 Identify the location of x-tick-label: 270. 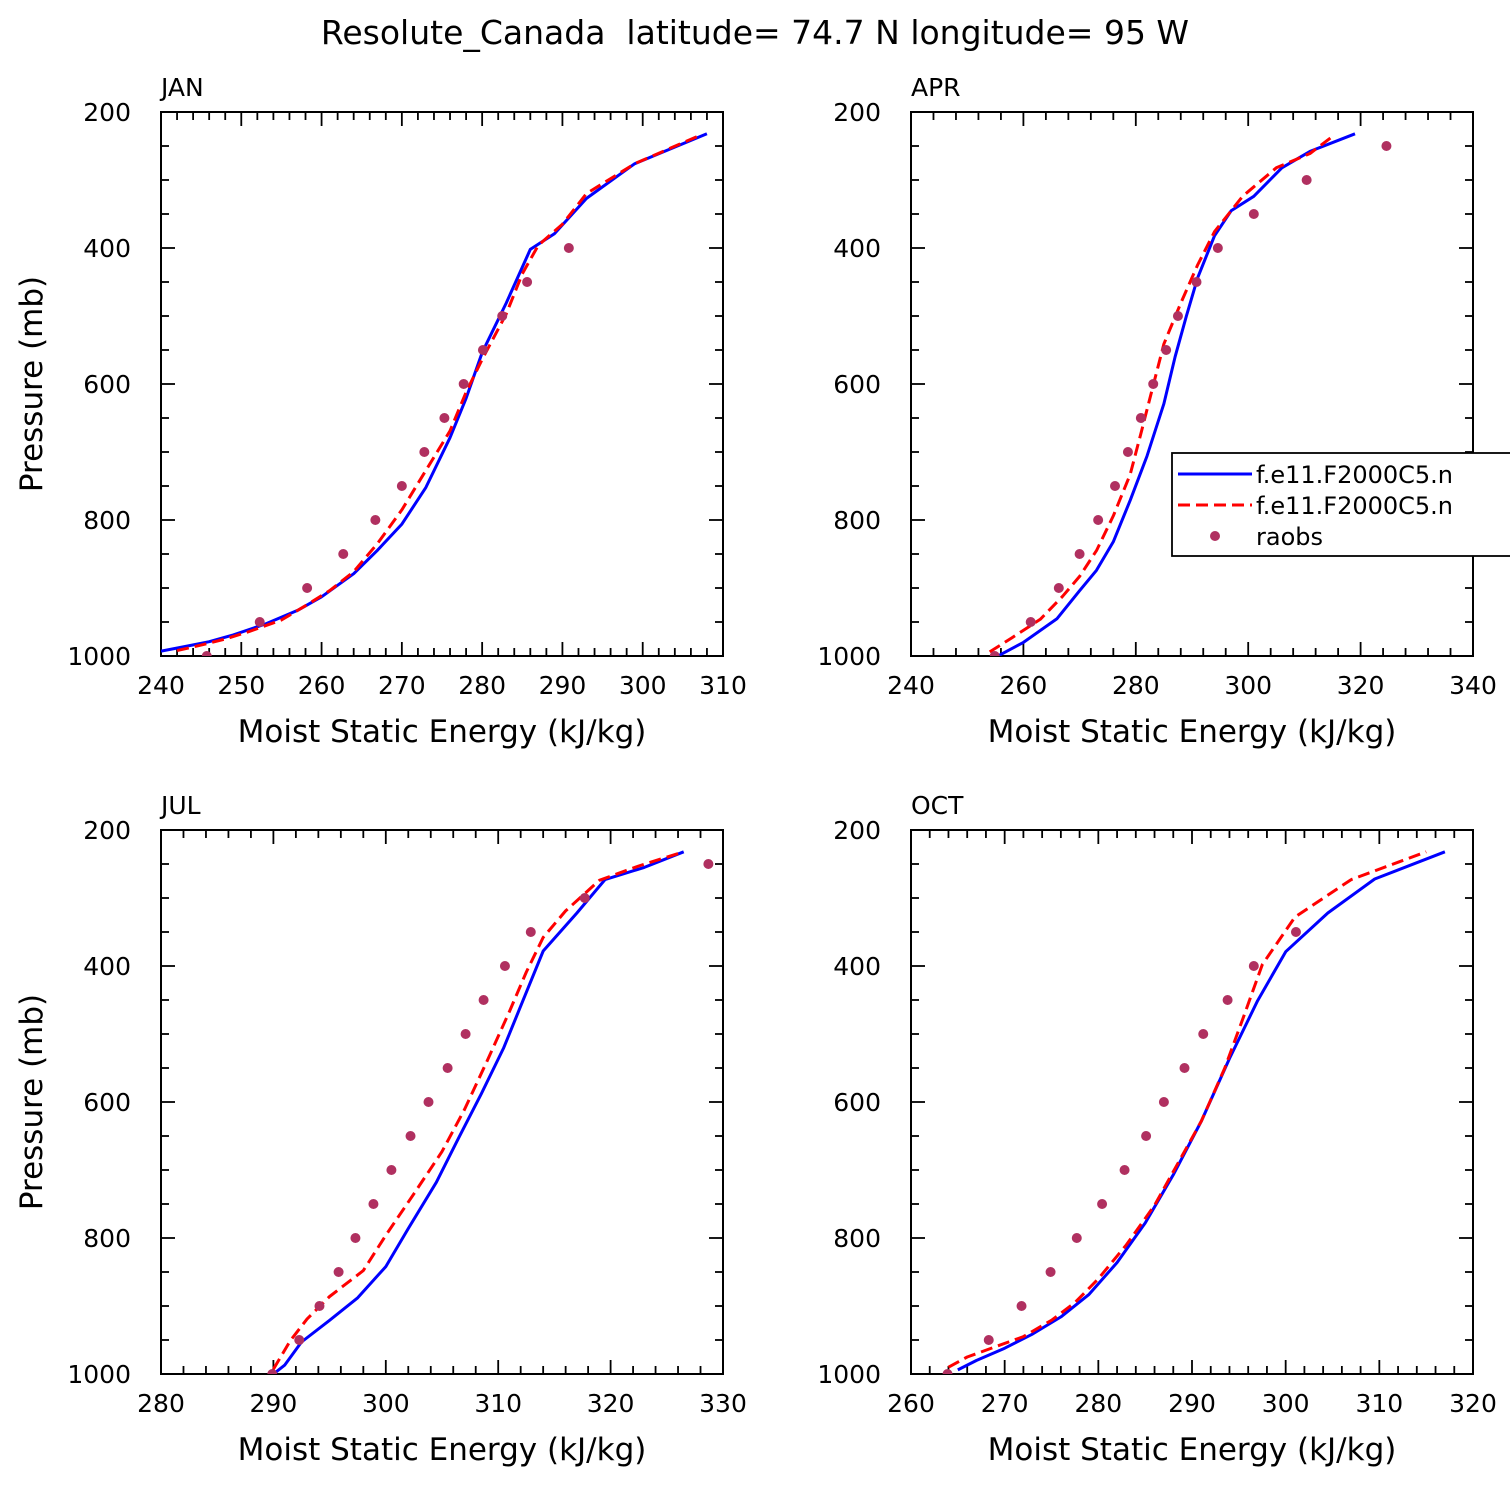
(402, 685).